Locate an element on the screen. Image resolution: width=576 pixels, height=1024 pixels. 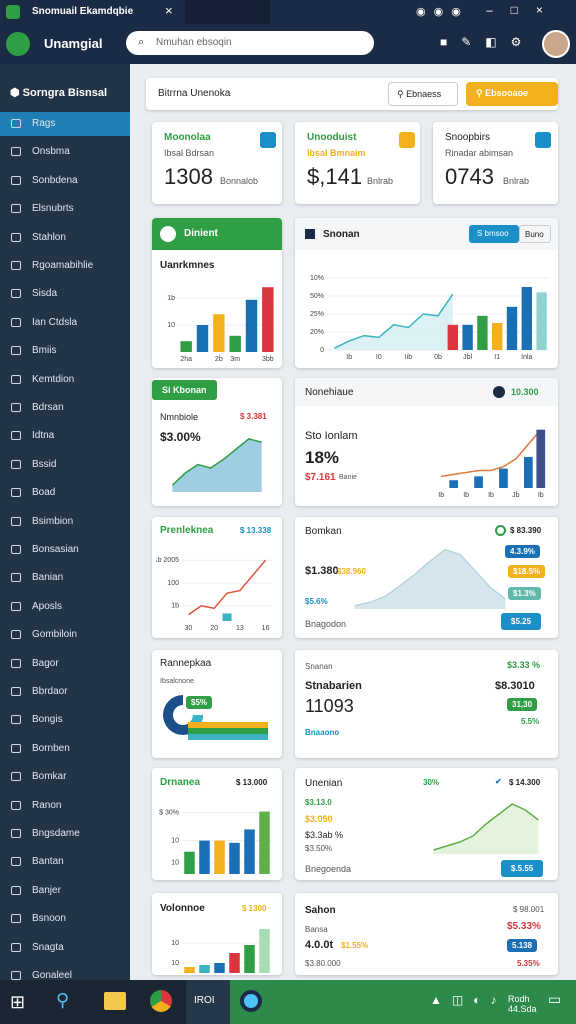
stat-value: $,141 is located at coordinates (335, 176).